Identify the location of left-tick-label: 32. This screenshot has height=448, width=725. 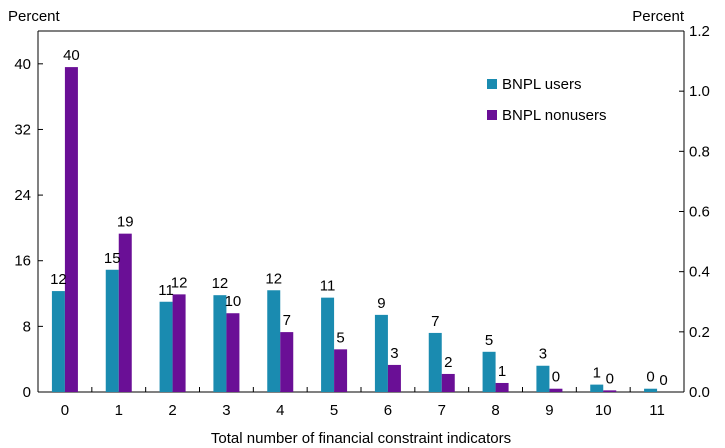
(22, 129).